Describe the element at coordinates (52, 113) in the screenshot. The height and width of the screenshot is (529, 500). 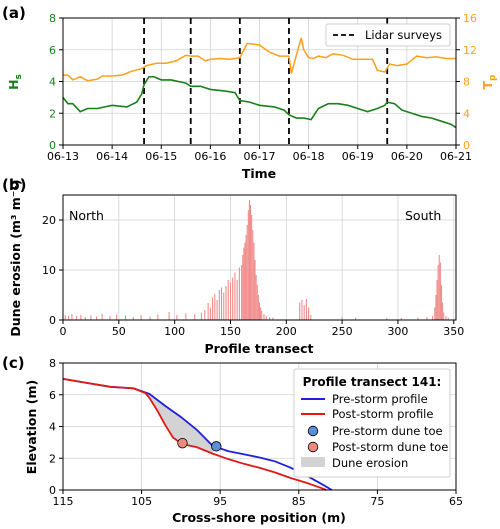
I see `tick-label-y-left: 2` at that location.